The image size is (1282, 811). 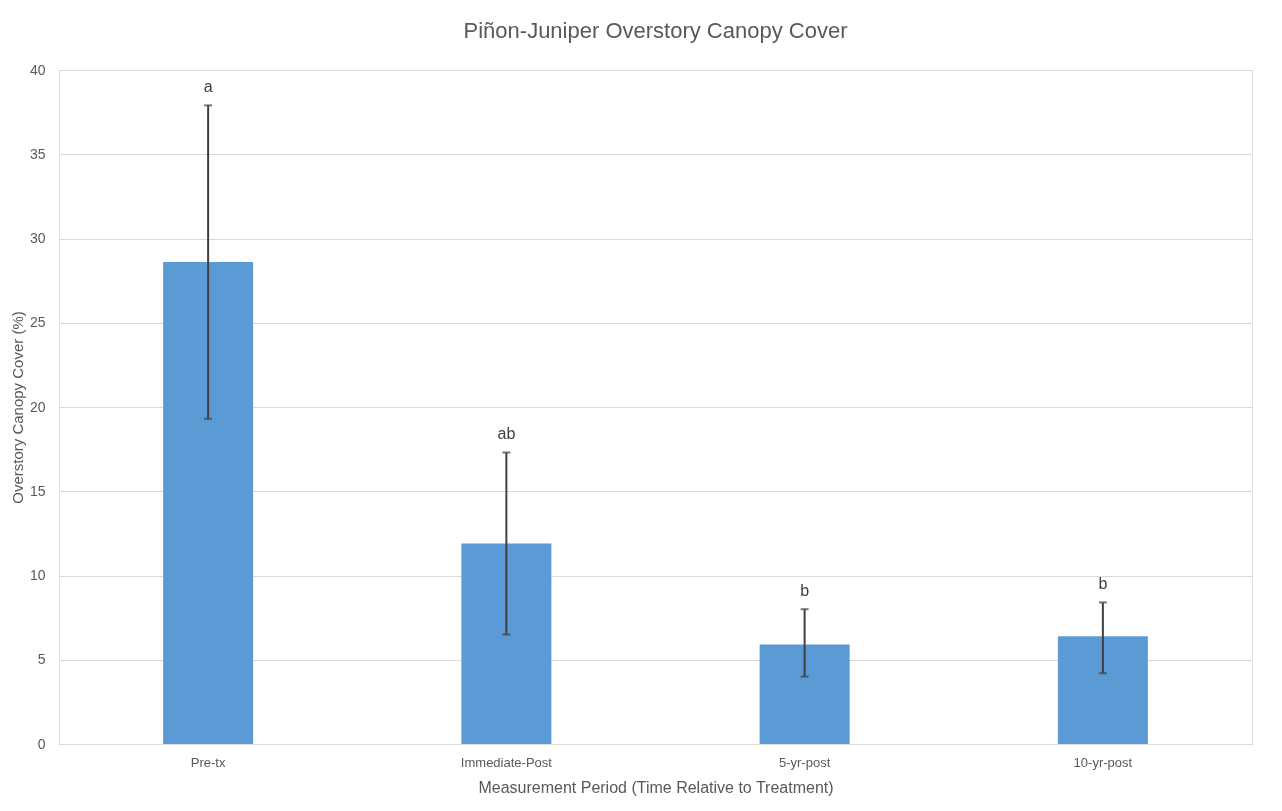 I want to click on x-tick-label: Immediate-Post, so click(x=506, y=762).